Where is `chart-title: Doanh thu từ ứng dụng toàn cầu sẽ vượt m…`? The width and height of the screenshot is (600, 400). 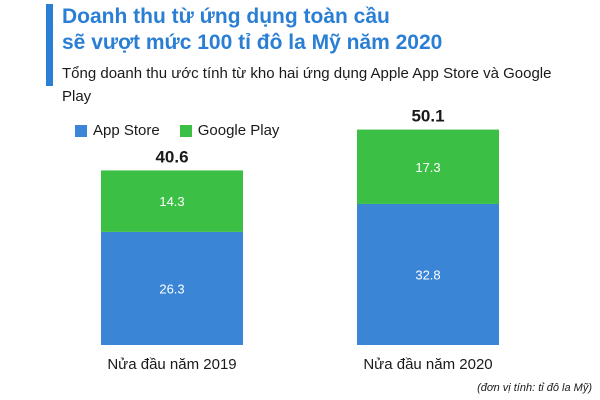
chart-title: Doanh thu từ ứng dụng toàn cầu sẽ vượt m… is located at coordinates (252, 30).